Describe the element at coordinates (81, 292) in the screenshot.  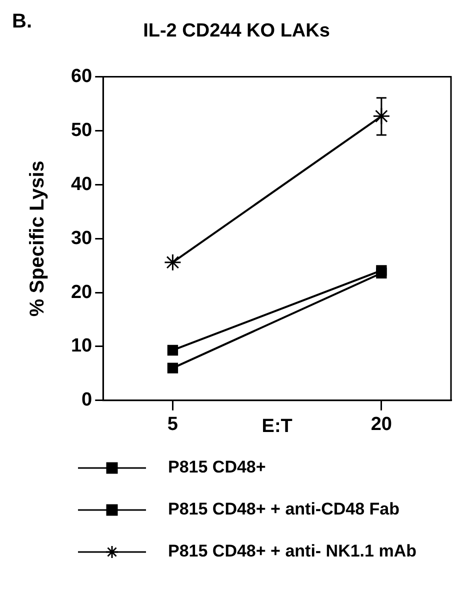
I see `y-tick-label: 20` at that location.